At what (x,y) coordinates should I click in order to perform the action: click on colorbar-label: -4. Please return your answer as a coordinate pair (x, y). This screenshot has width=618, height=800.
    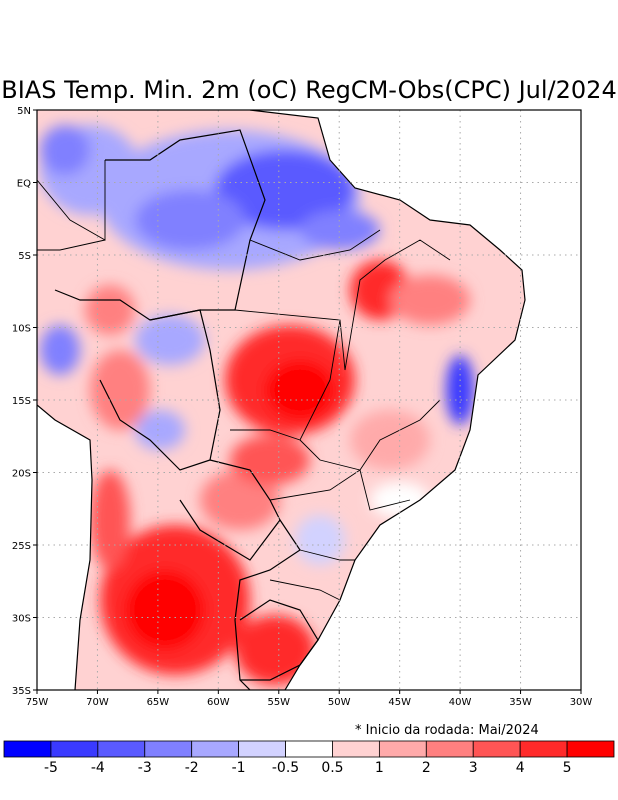
    Looking at the image, I should click on (98, 768).